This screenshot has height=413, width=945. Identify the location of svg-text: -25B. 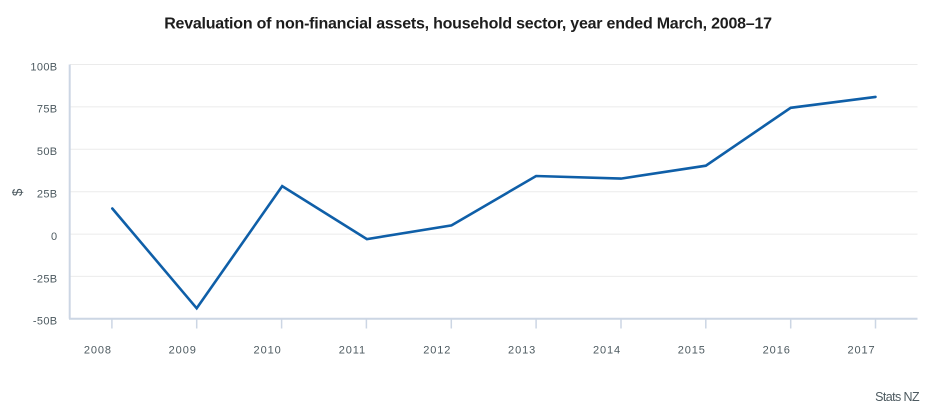
(45, 279).